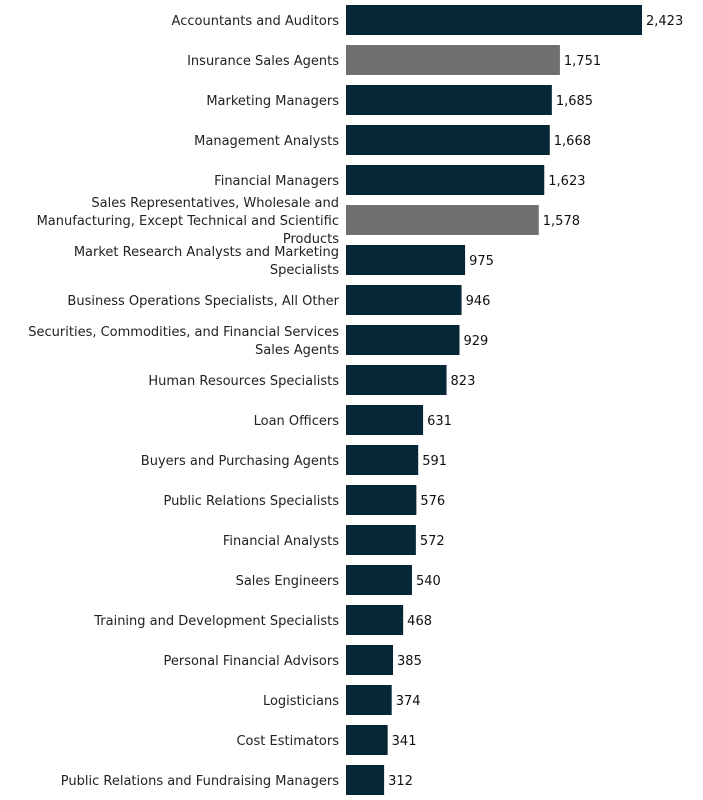 The height and width of the screenshot is (800, 703). I want to click on category-label: Accountants and Auditors, so click(256, 21).